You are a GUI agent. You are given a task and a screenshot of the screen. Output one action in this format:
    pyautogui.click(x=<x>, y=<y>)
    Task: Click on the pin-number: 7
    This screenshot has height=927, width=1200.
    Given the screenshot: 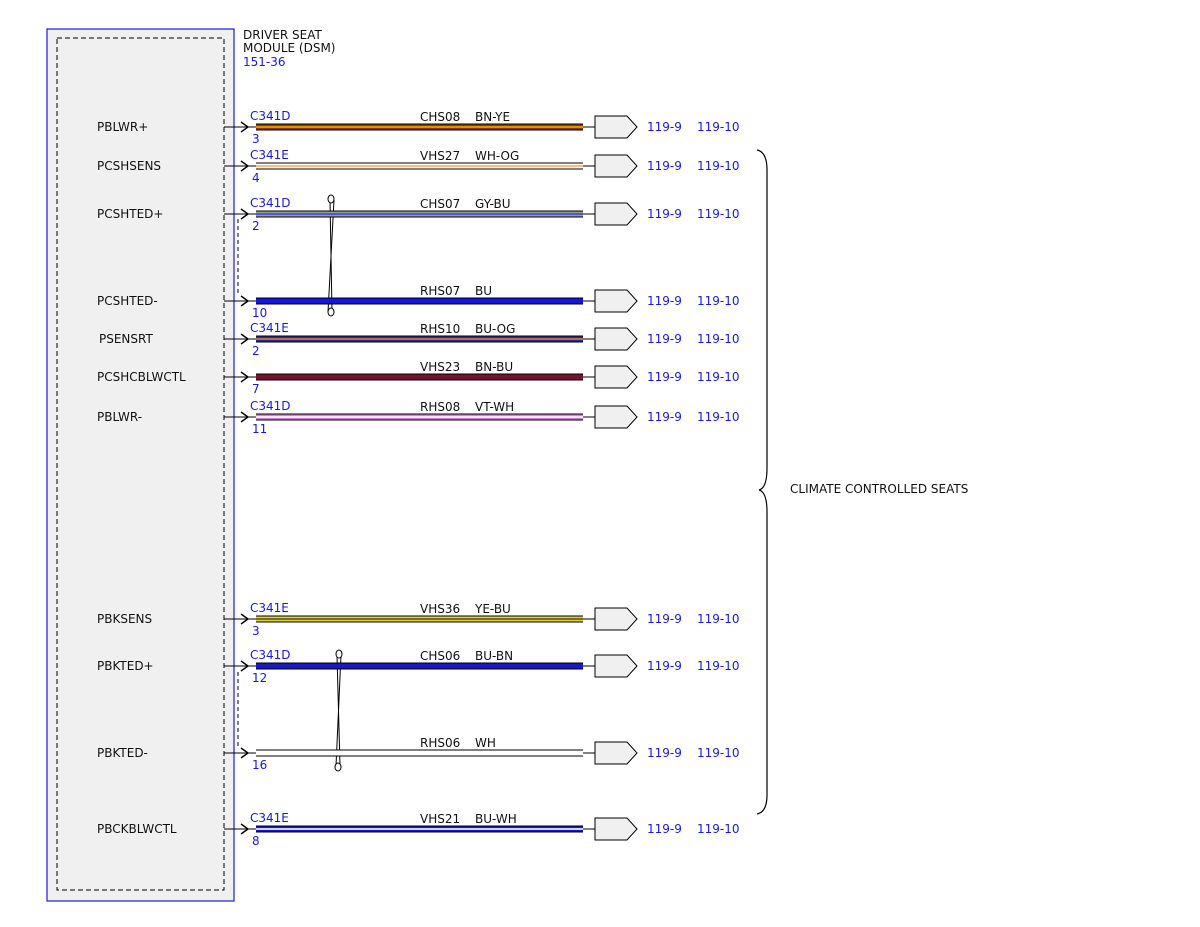 What is the action you would take?
    pyautogui.click(x=256, y=389)
    